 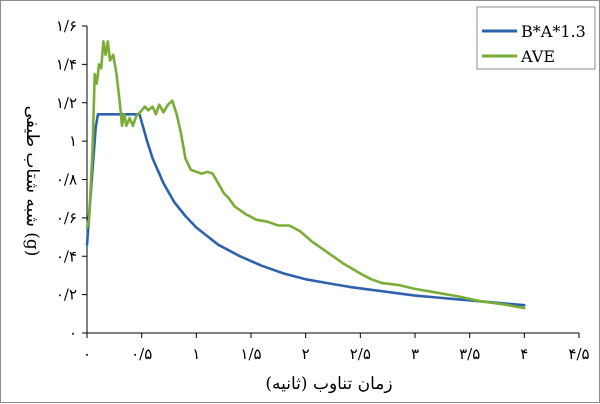 I want to click on x-tick-label: ۱, so click(x=196, y=354).